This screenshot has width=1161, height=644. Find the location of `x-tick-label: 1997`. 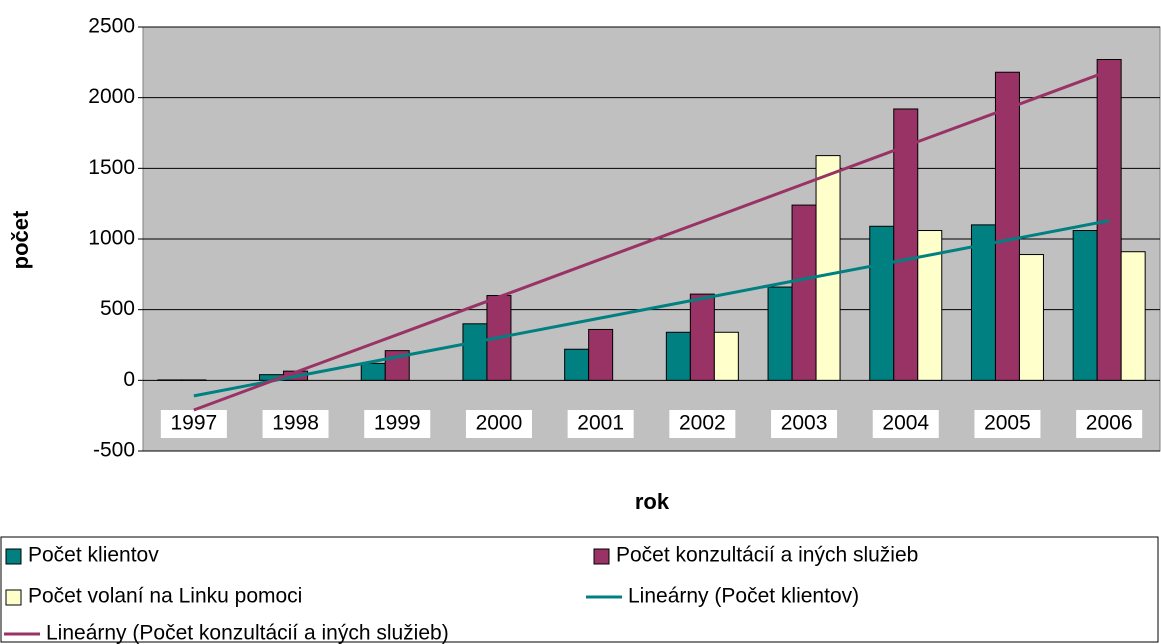

x-tick-label: 1997 is located at coordinates (193, 423).